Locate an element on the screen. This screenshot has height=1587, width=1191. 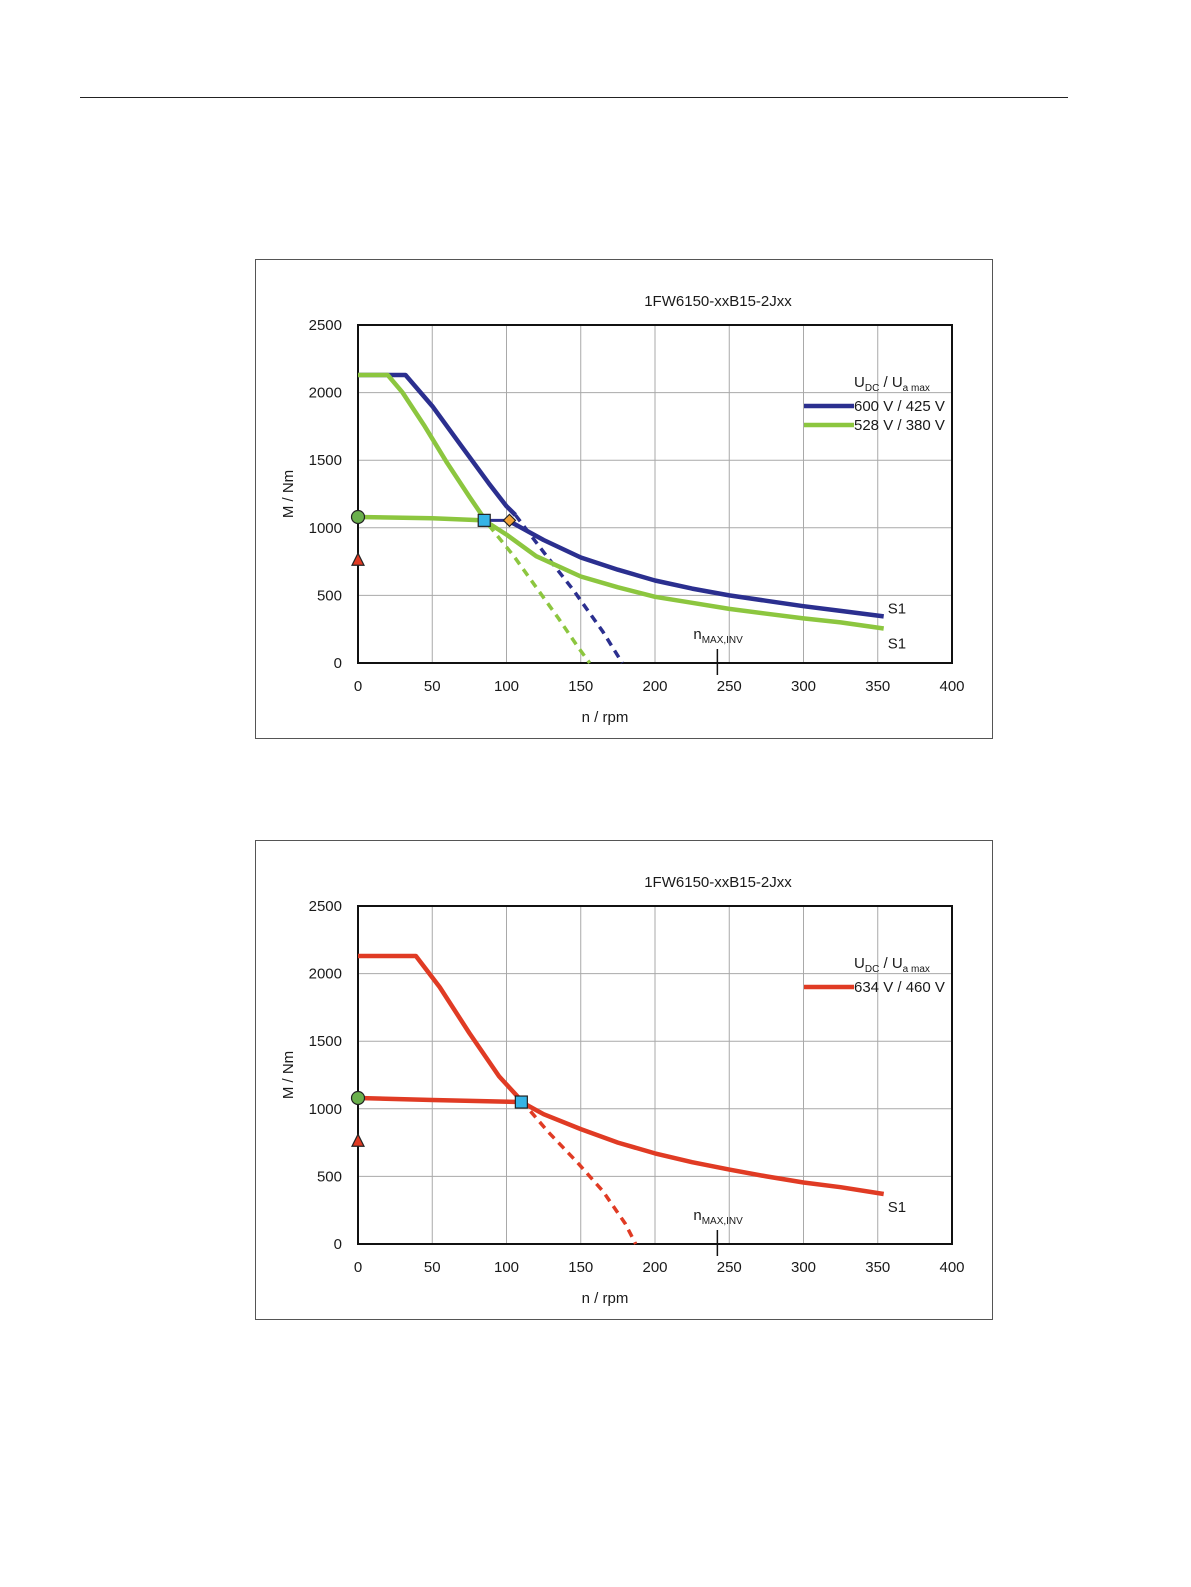
marker-diamond is located at coordinates (509, 520).